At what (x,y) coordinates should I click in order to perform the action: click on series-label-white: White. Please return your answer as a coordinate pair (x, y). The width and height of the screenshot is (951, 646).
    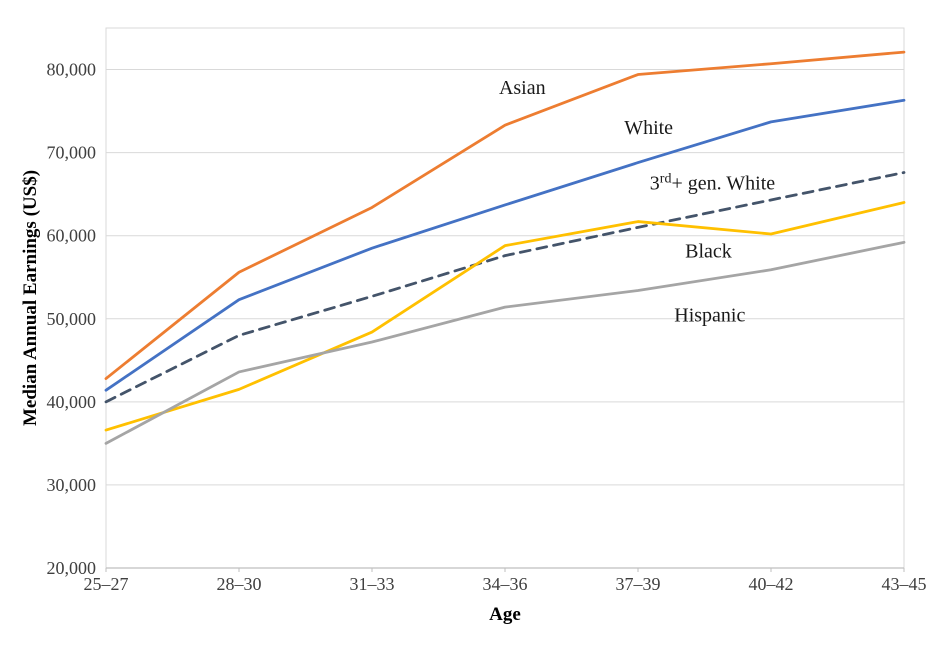
    Looking at the image, I should click on (648, 128).